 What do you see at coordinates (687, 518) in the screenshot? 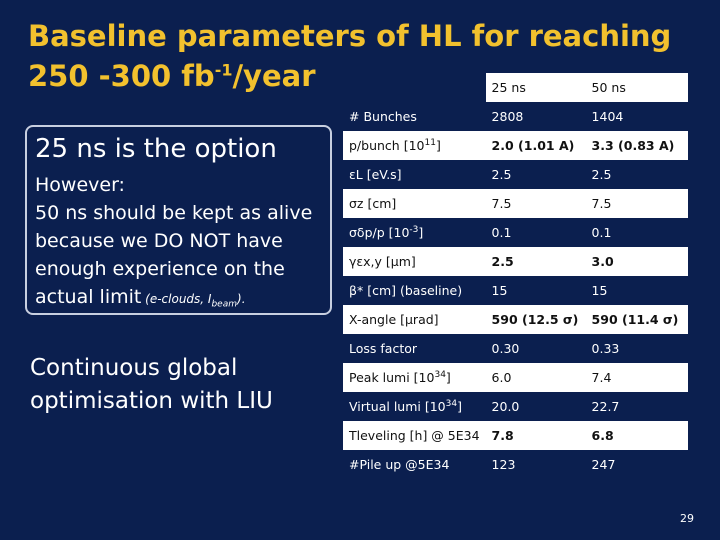
I see `page-number: 29` at bounding box center [687, 518].